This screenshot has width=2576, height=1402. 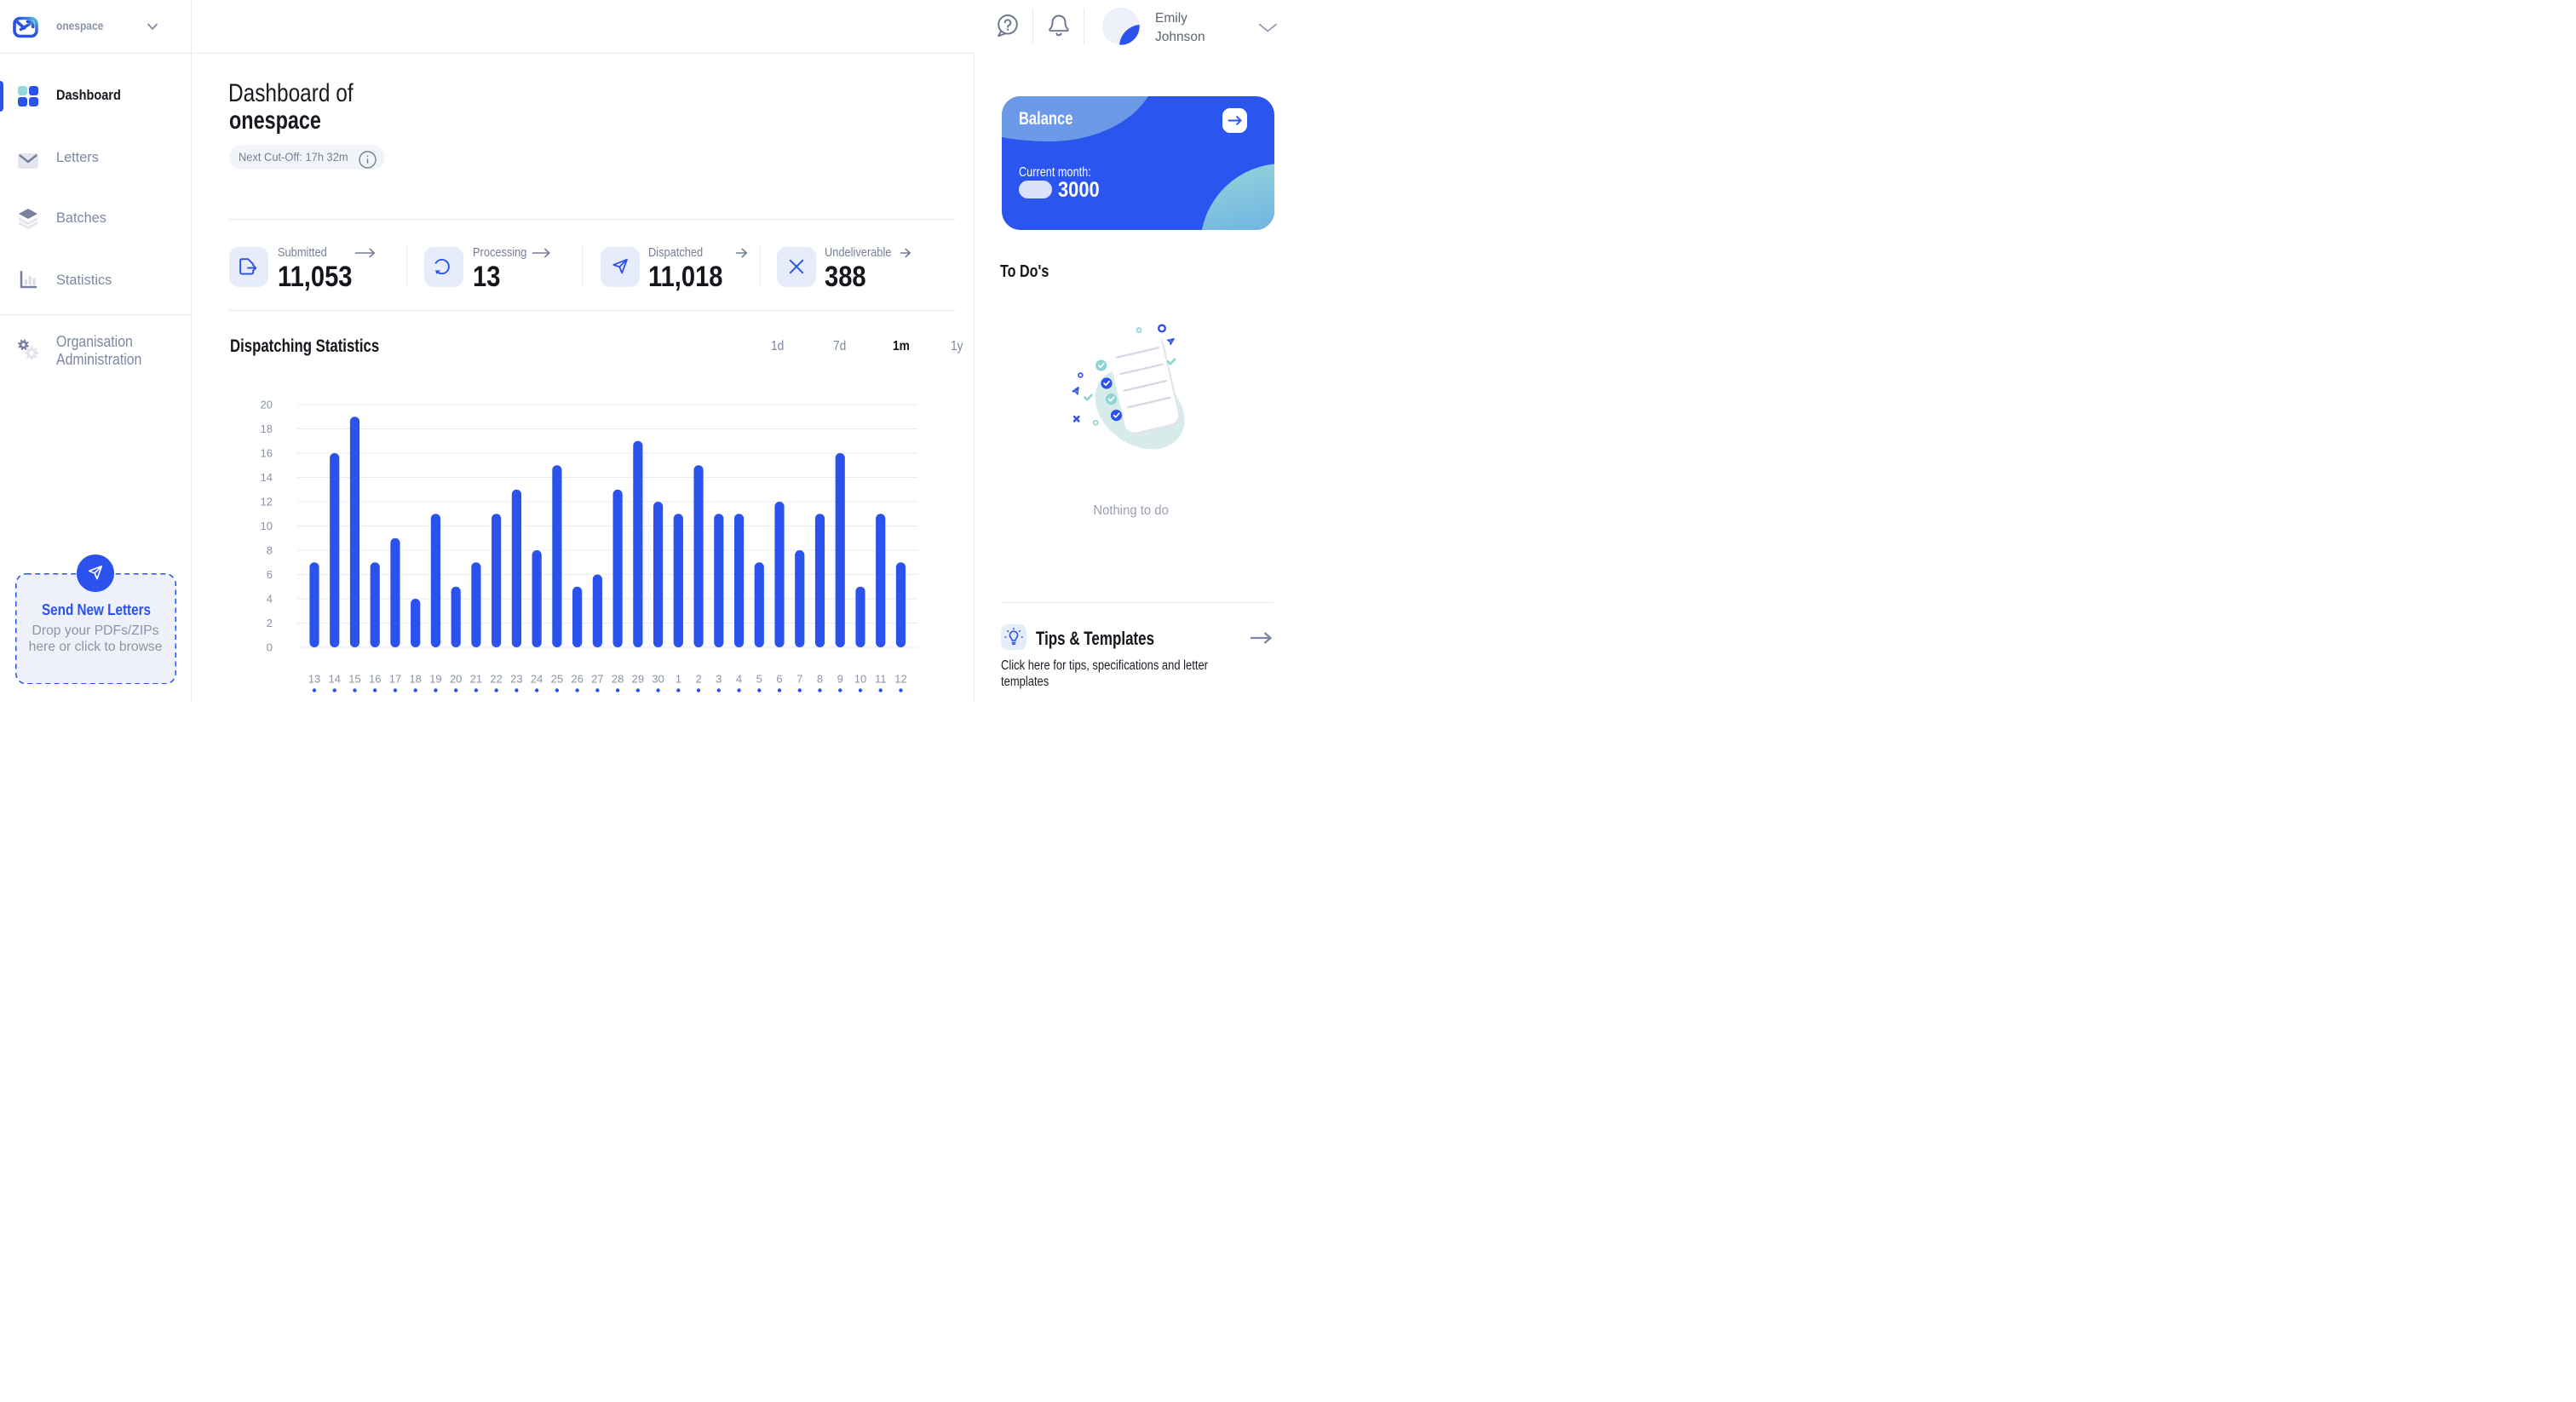 I want to click on svg-text: 24, so click(x=537, y=679).